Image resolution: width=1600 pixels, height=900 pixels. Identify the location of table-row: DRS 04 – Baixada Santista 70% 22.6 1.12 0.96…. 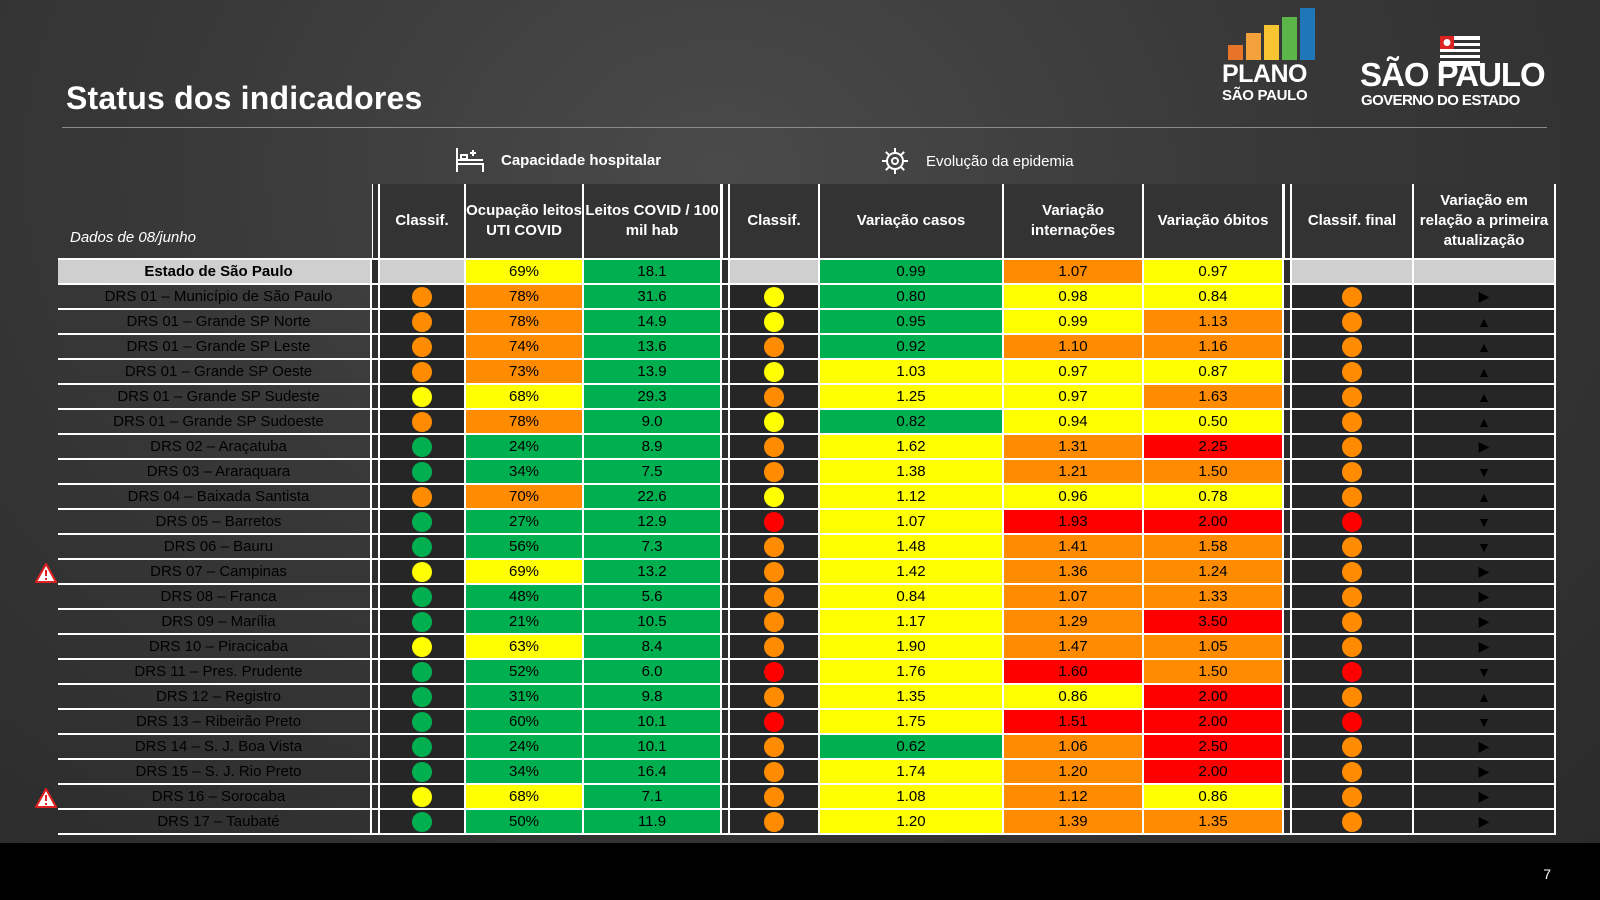
(807, 497).